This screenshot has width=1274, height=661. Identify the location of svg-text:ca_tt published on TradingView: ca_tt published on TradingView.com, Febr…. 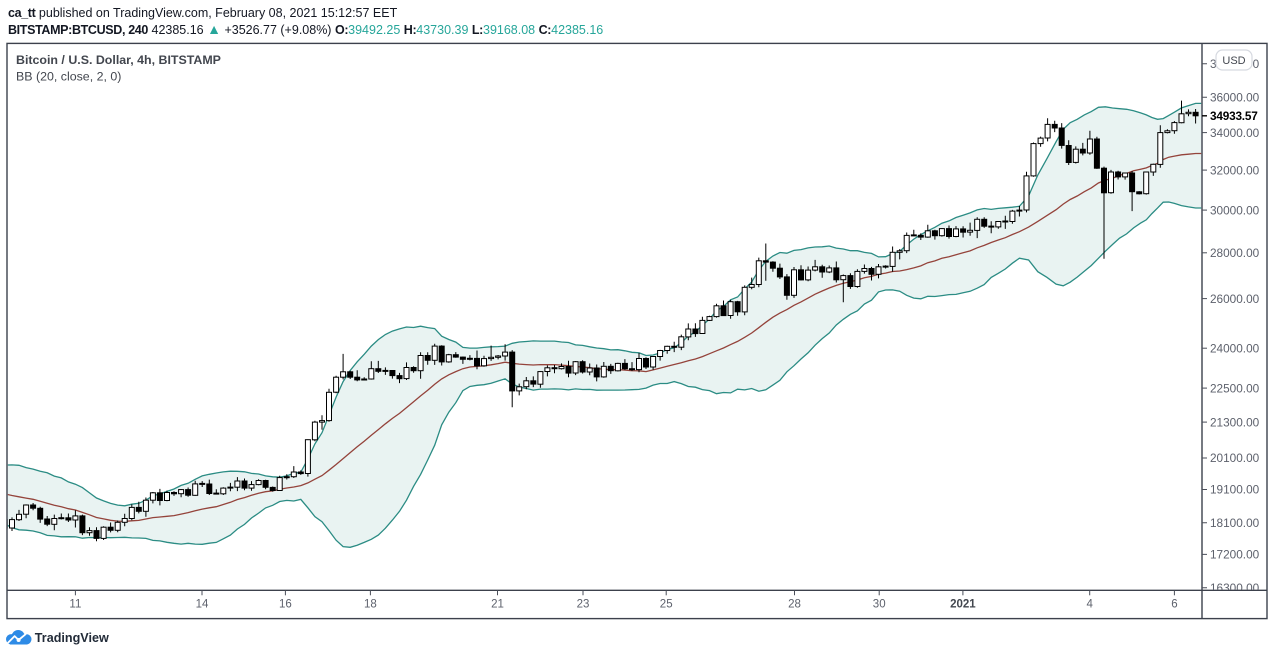
(203, 13).